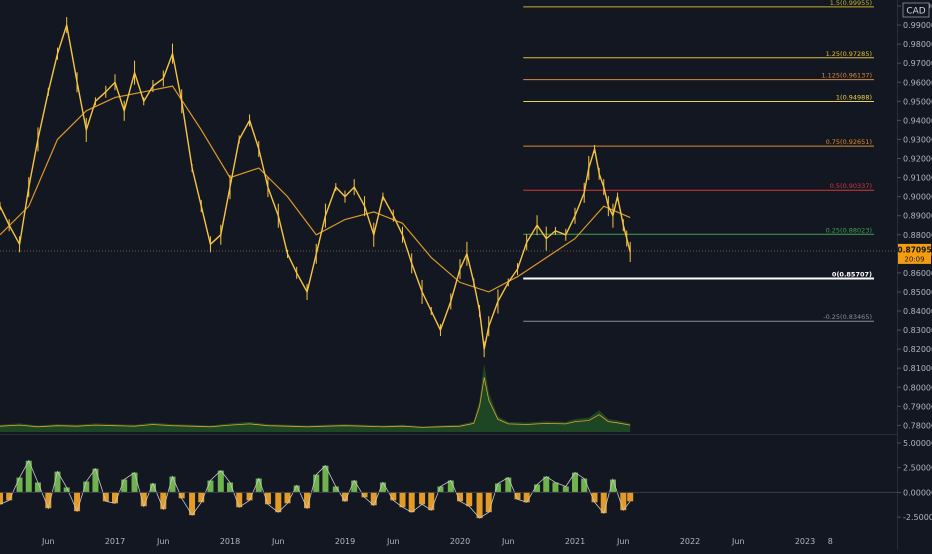  What do you see at coordinates (849, 230) in the screenshot?
I see `fib-level-label: 0.25(0.88023)` at bounding box center [849, 230].